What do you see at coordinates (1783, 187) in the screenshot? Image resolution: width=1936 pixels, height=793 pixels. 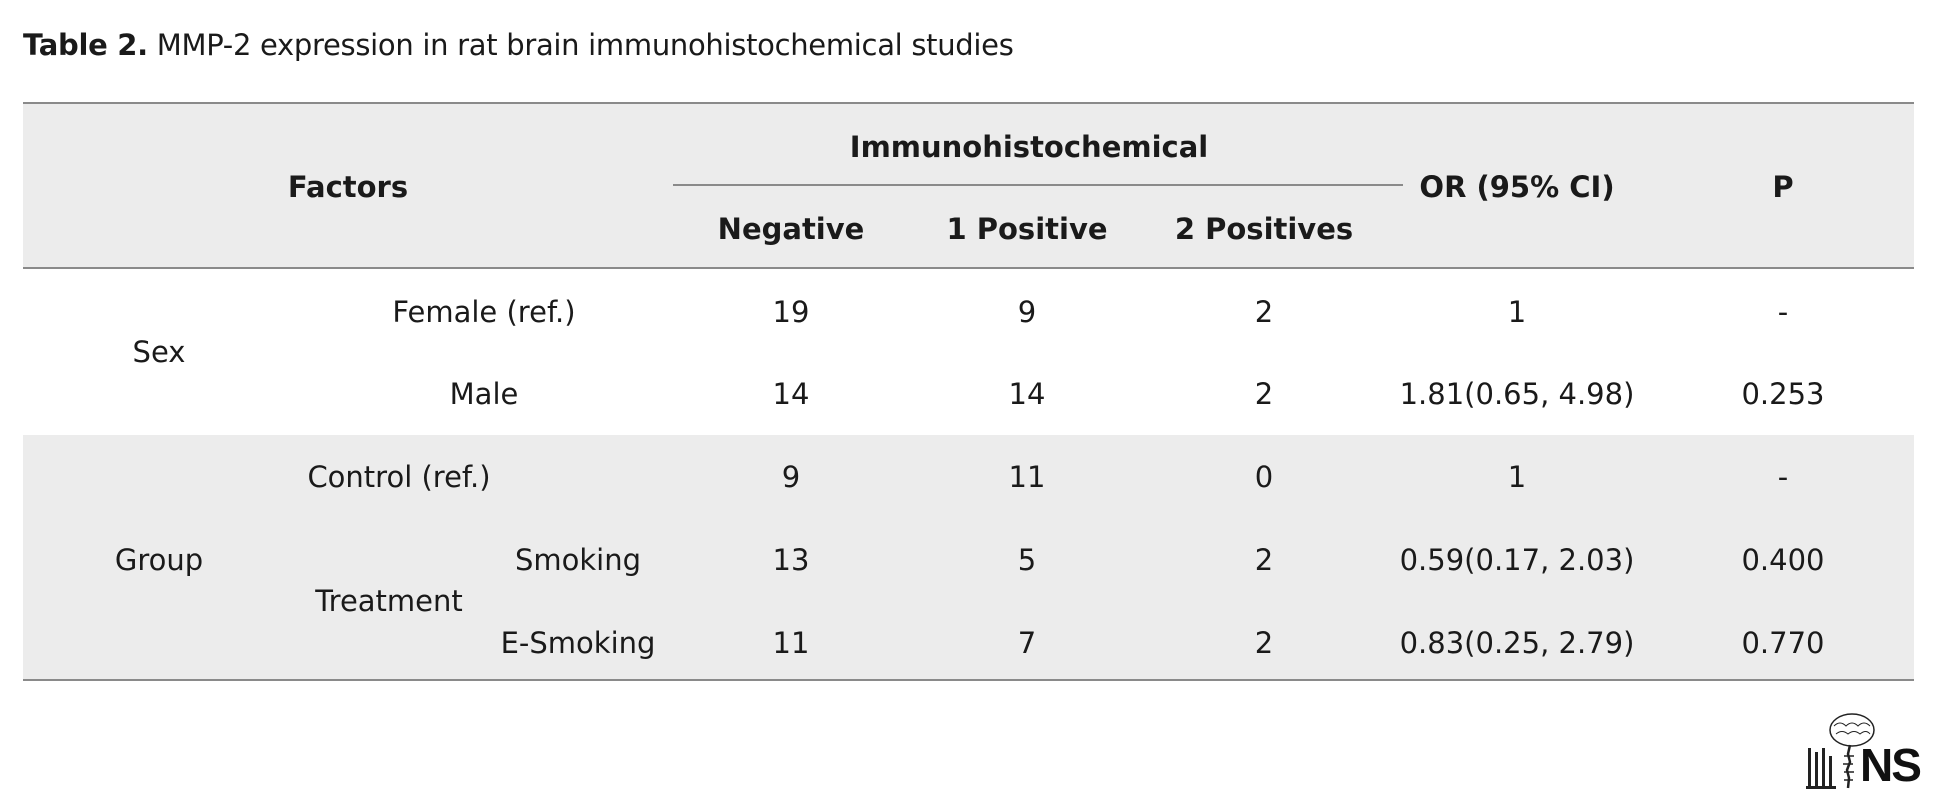 I see `header-p: P` at bounding box center [1783, 187].